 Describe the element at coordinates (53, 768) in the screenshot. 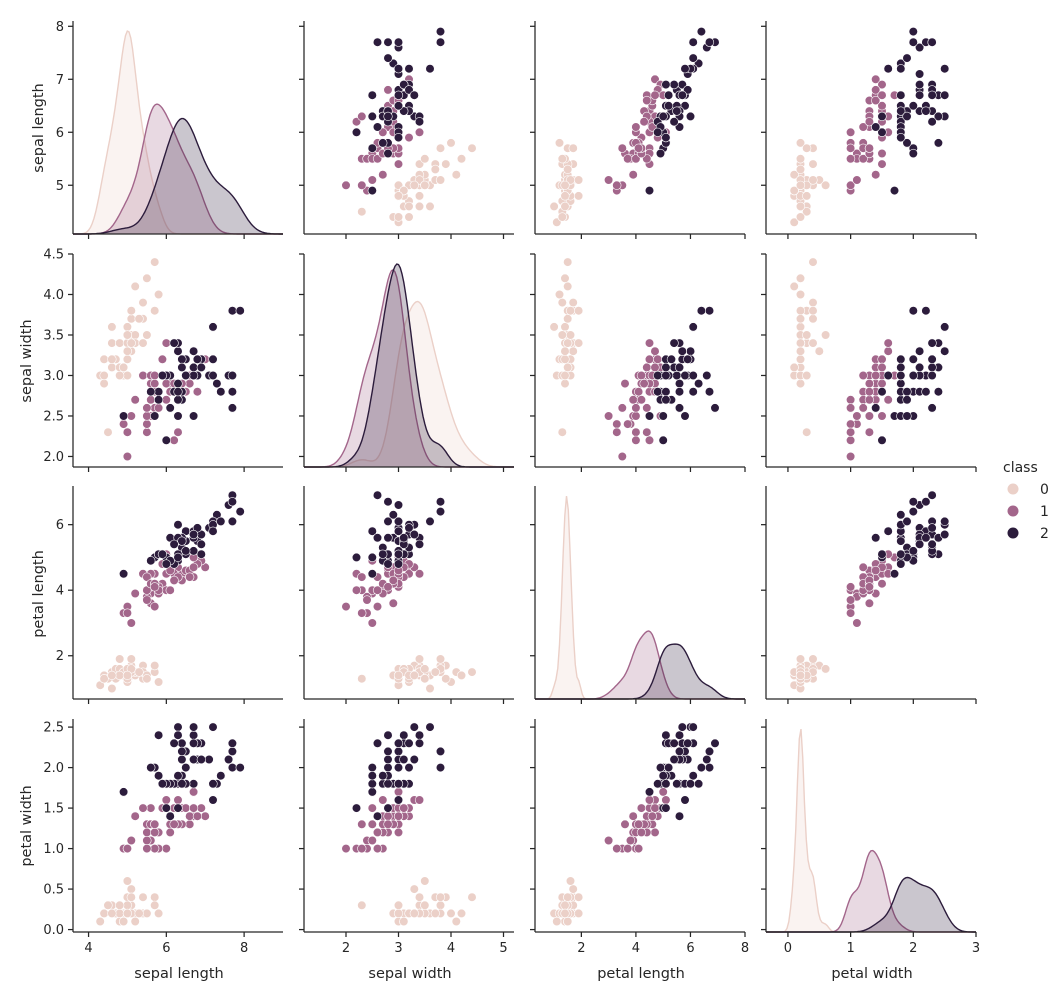

I see `ytick-label: 2.0` at that location.